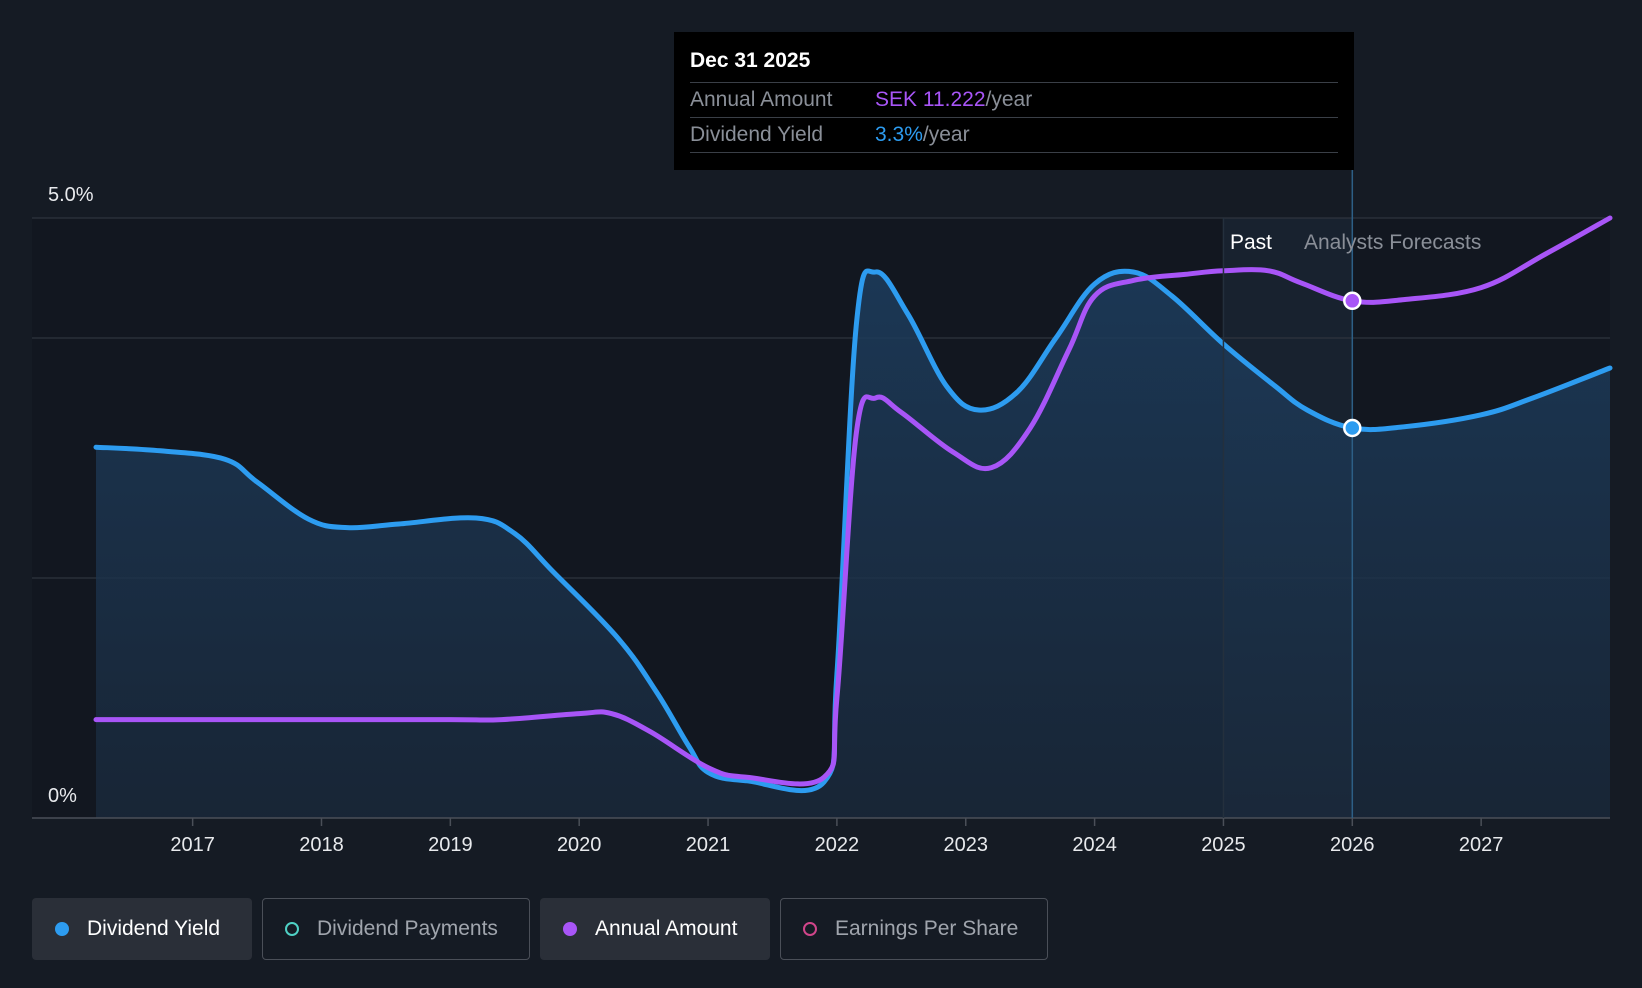 The image size is (1642, 988). I want to click on x-tick-label: 2017, so click(192, 845).